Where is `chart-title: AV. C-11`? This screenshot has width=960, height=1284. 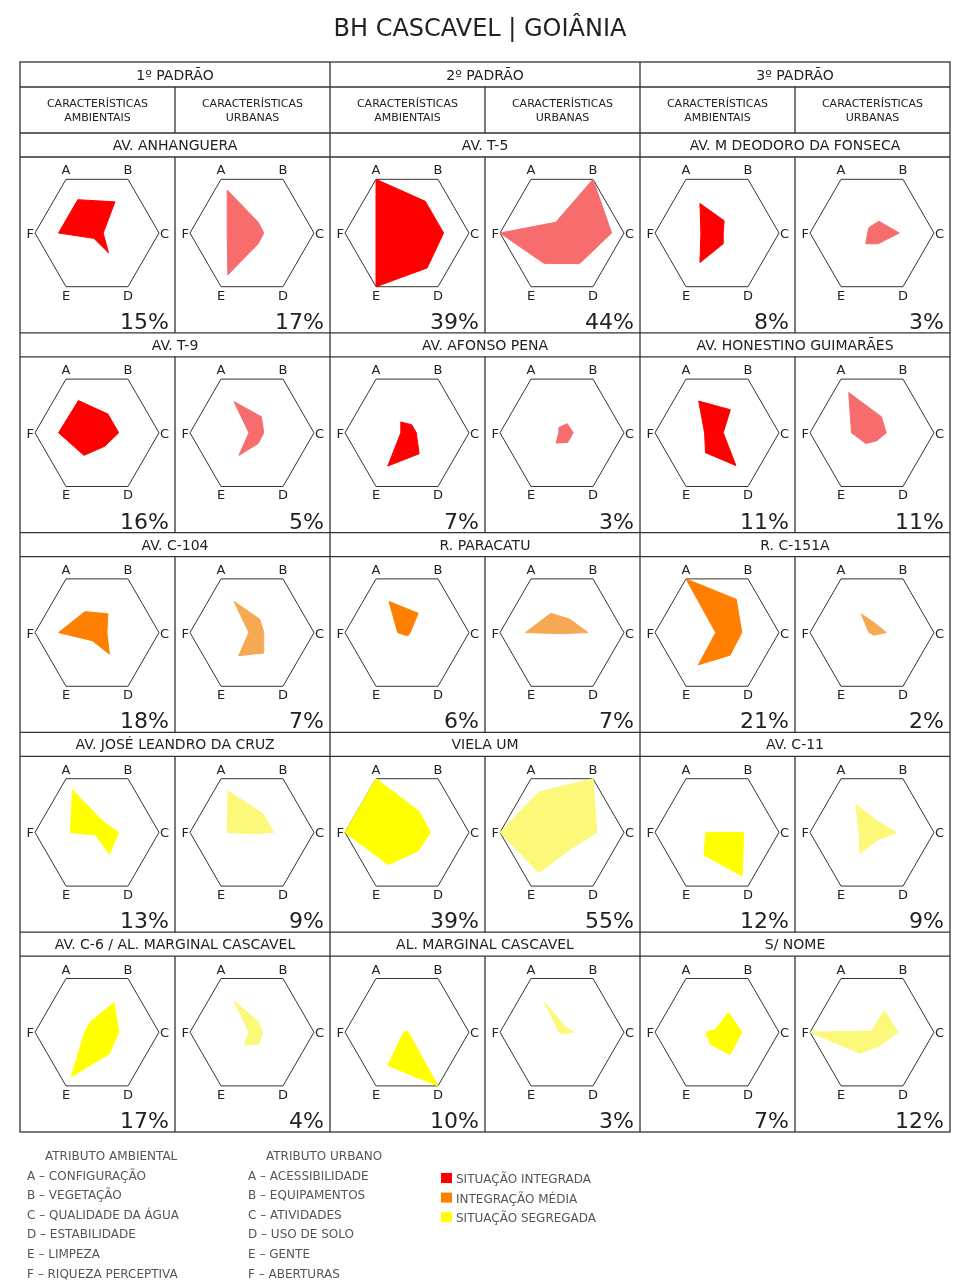 chart-title: AV. C-11 is located at coordinates (795, 744).